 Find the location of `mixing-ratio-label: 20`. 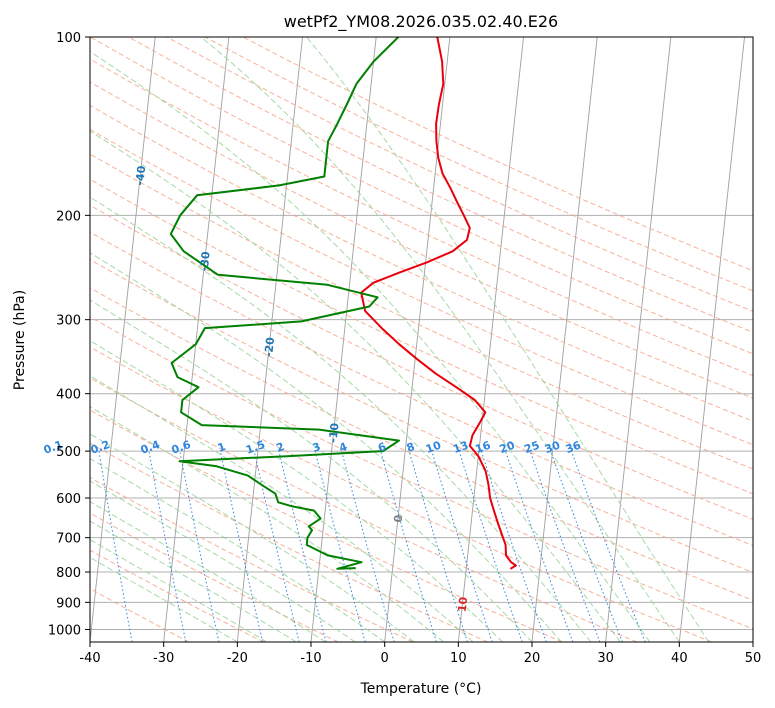

mixing-ratio-label: 20 is located at coordinates (507, 448).